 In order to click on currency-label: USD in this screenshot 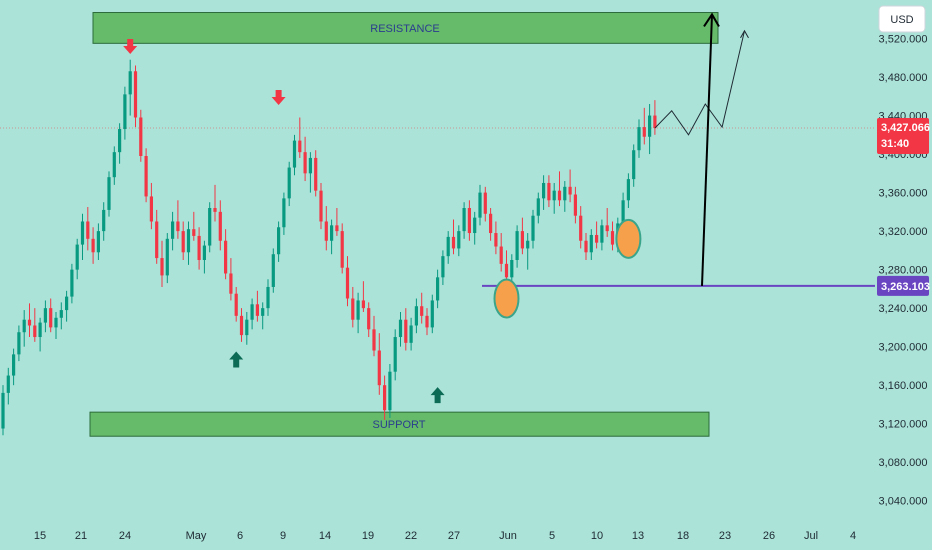, I will do `click(901, 20)`.